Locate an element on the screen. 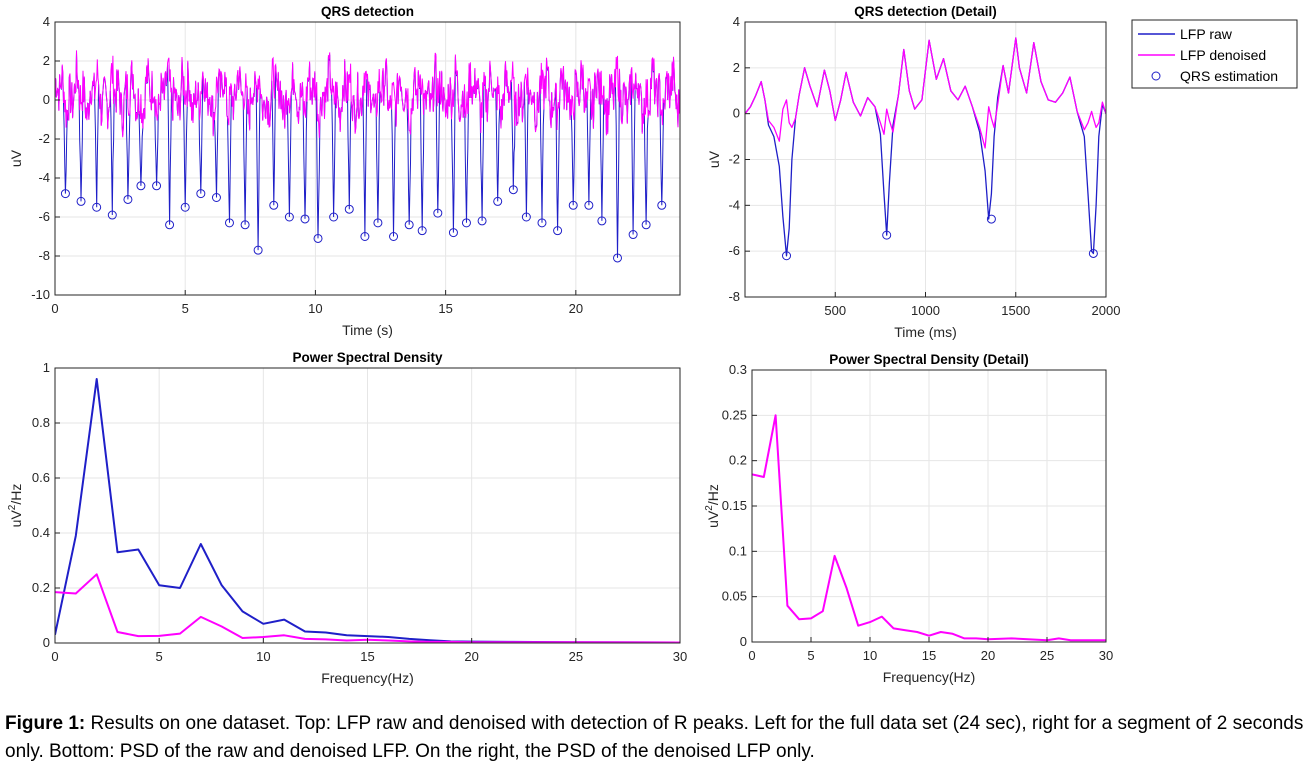  psd_detail-y-tick-label: 0.1 is located at coordinates (738, 550).